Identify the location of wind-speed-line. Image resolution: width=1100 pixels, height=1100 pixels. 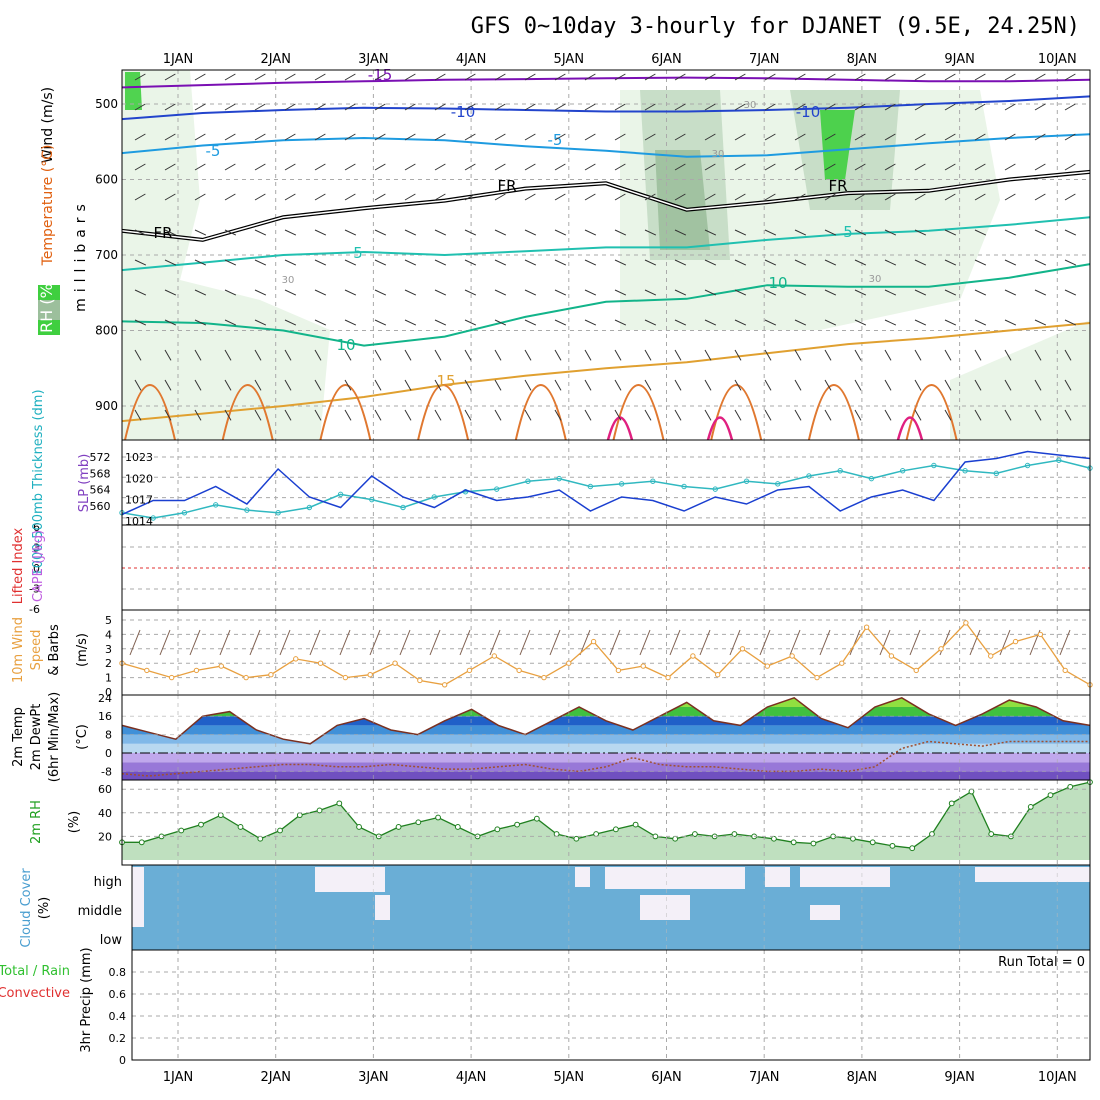
(606, 653).